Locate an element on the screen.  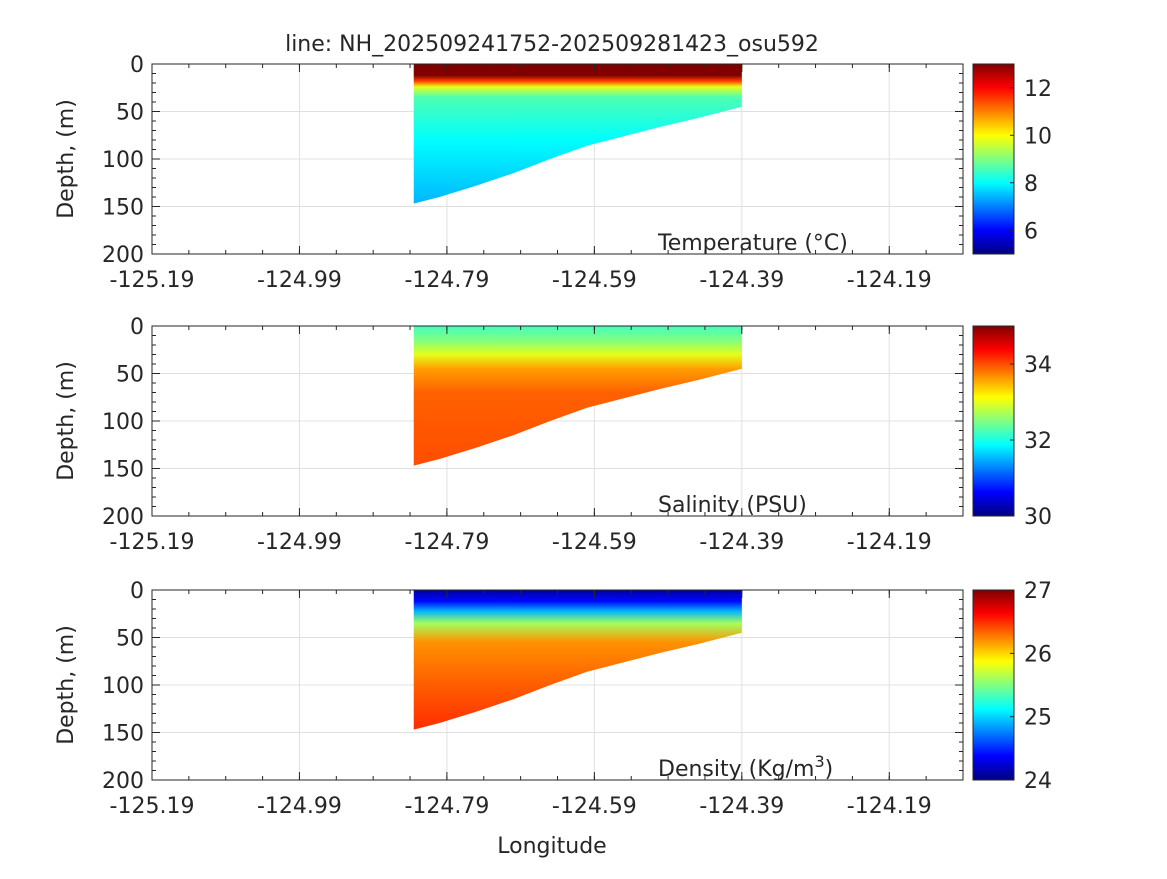
colorbar-tick-label: 10 is located at coordinates (1038, 136).